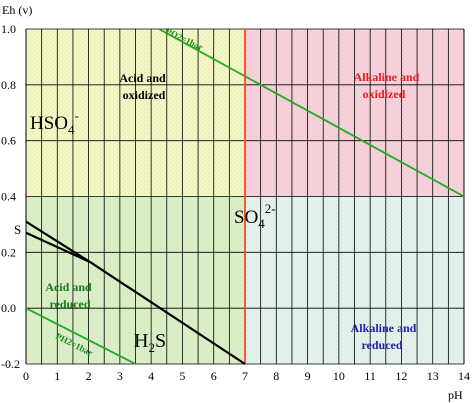 The height and width of the screenshot is (403, 472). I want to click on species-hso4-sup: -, so click(77, 115).